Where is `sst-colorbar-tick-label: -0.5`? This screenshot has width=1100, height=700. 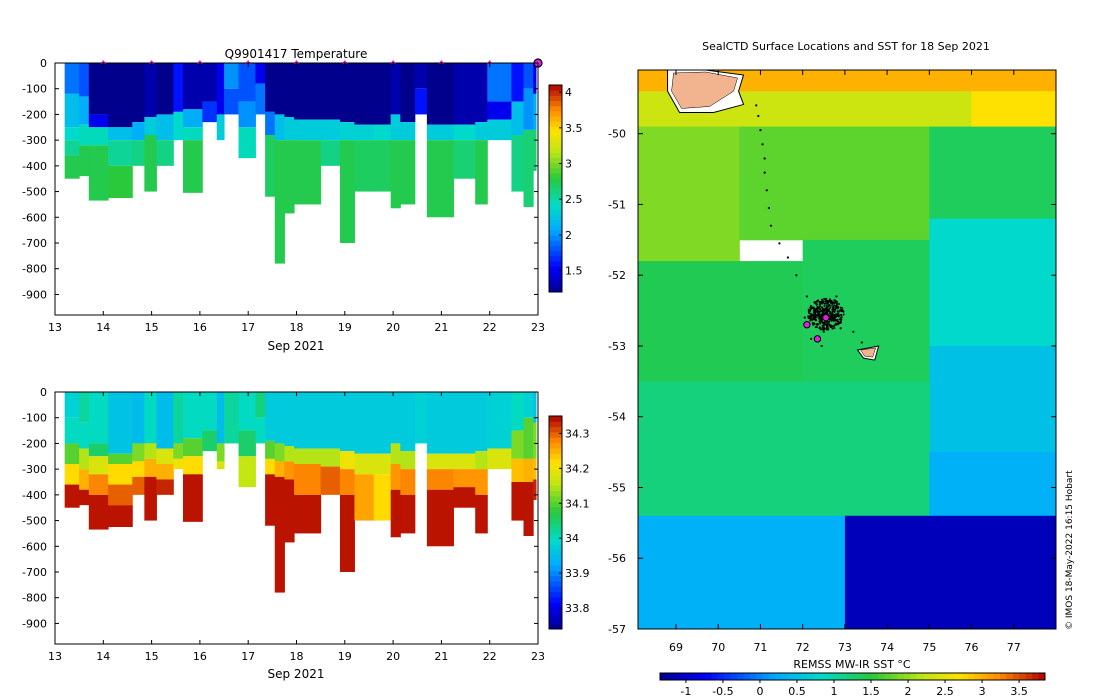
sst-colorbar-tick-label: -0.5 is located at coordinates (722, 691).